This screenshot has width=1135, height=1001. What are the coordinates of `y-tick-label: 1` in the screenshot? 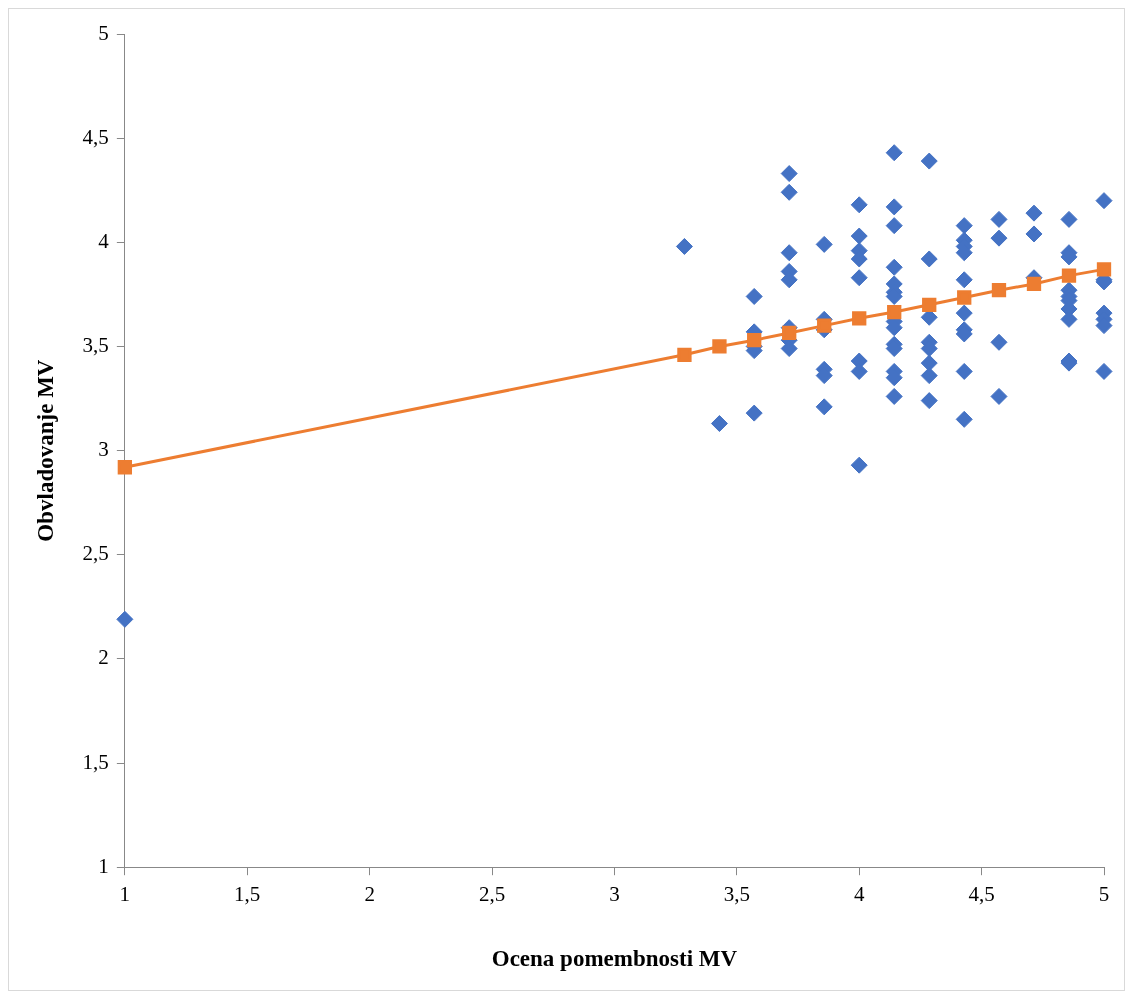 It's located at (103, 865).